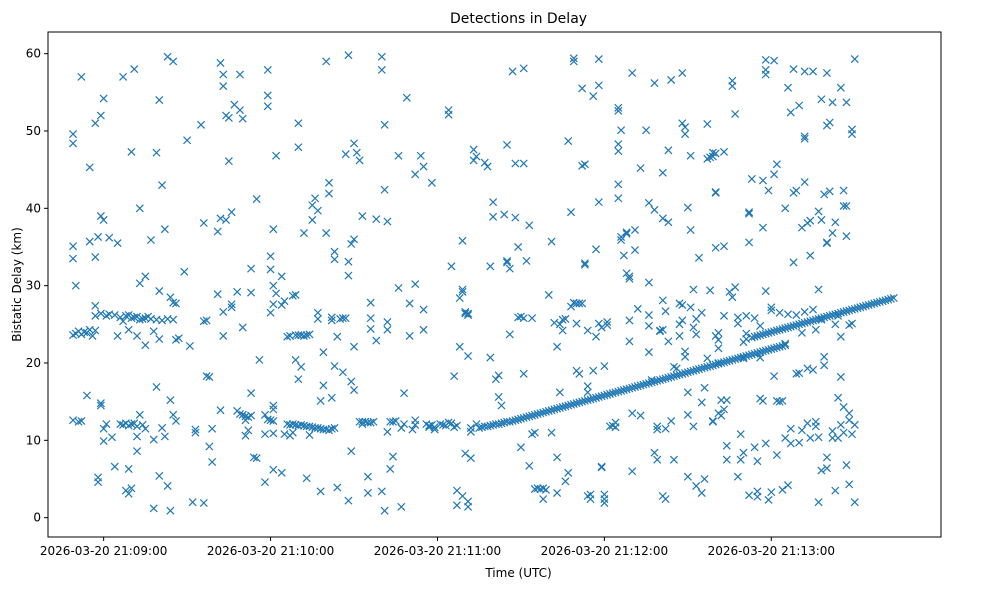  What do you see at coordinates (518, 19) in the screenshot?
I see `chart-title: Detections in Delay` at bounding box center [518, 19].